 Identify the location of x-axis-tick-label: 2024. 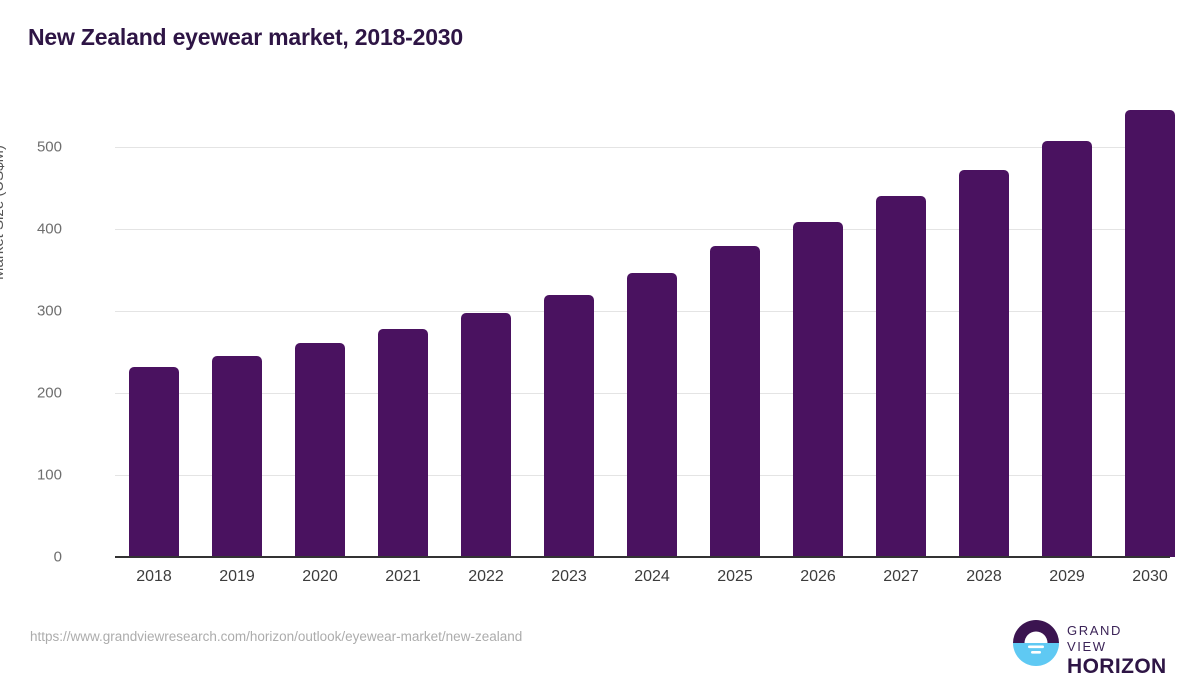
(652, 576).